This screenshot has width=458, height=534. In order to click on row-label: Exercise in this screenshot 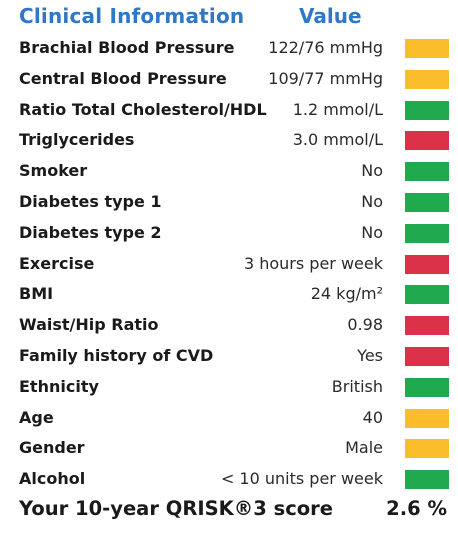, I will do `click(57, 263)`.